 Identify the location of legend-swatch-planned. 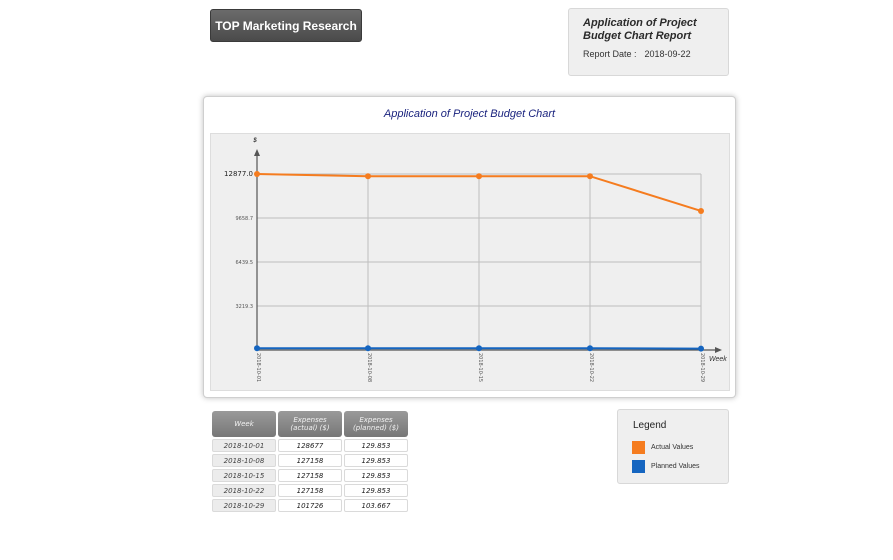
(638, 466).